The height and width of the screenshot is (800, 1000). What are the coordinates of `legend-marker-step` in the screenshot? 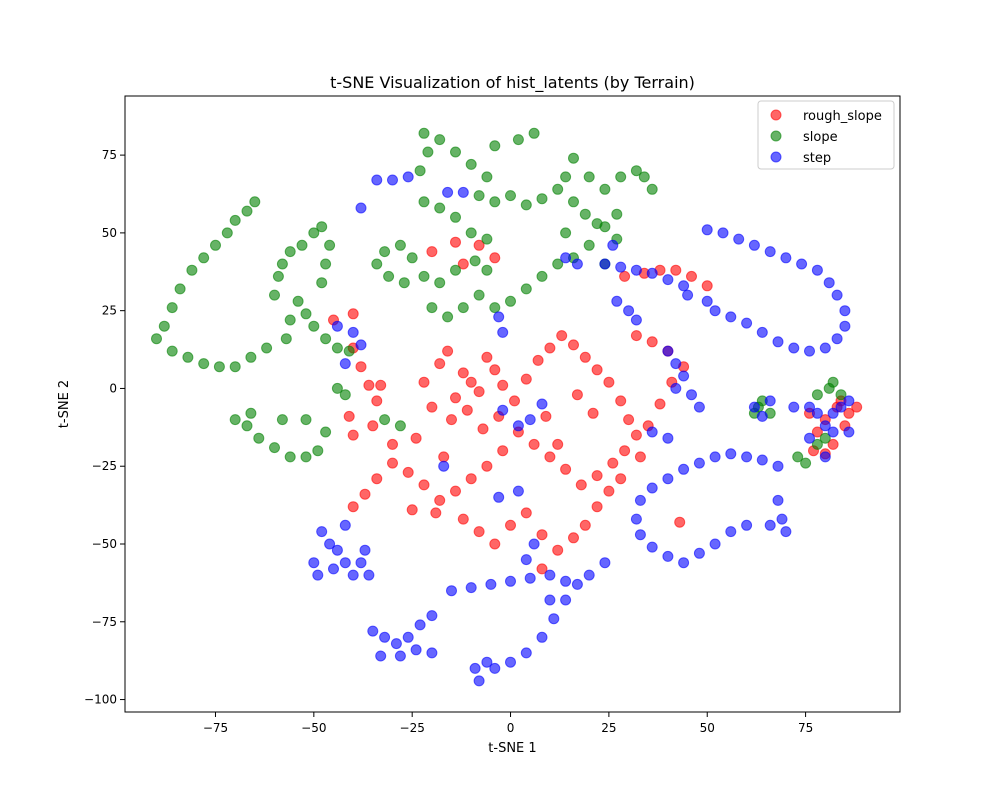 It's located at (776, 157).